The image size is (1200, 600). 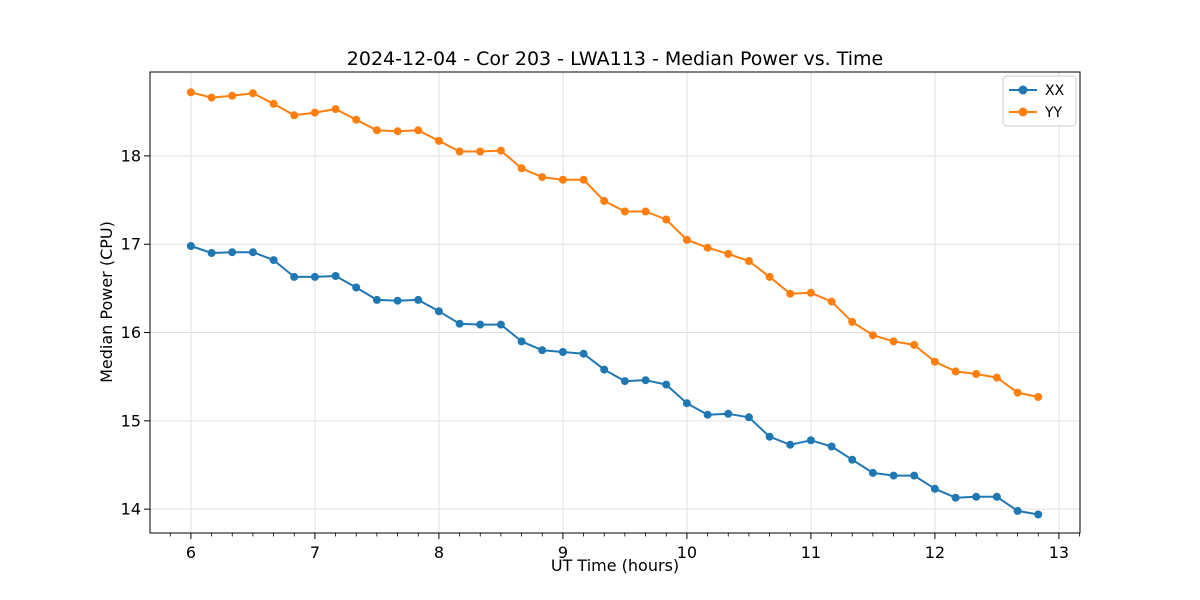 What do you see at coordinates (106, 302) in the screenshot?
I see `y-axis-label: Median Power (CPU)` at bounding box center [106, 302].